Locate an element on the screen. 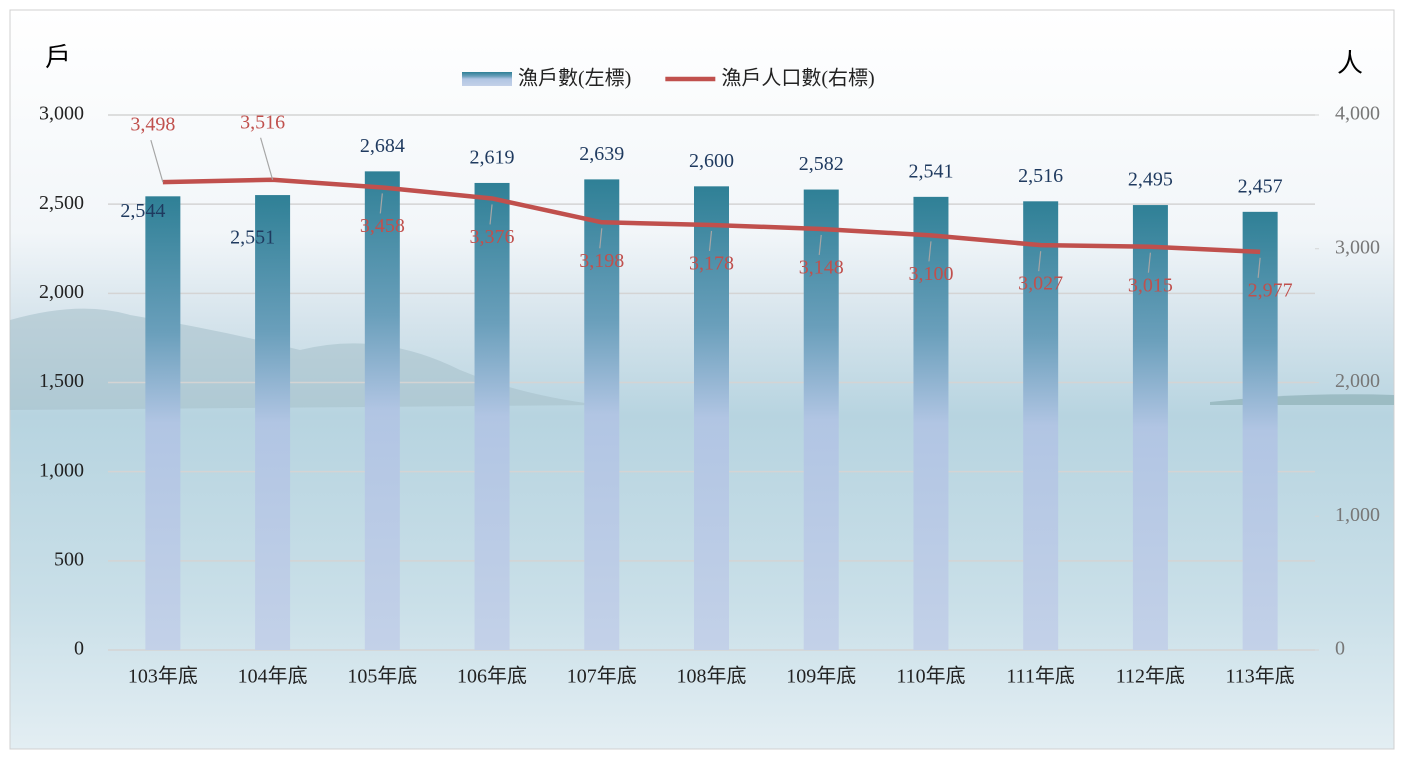  y2-tick-label: 4,000 is located at coordinates (1357, 114).